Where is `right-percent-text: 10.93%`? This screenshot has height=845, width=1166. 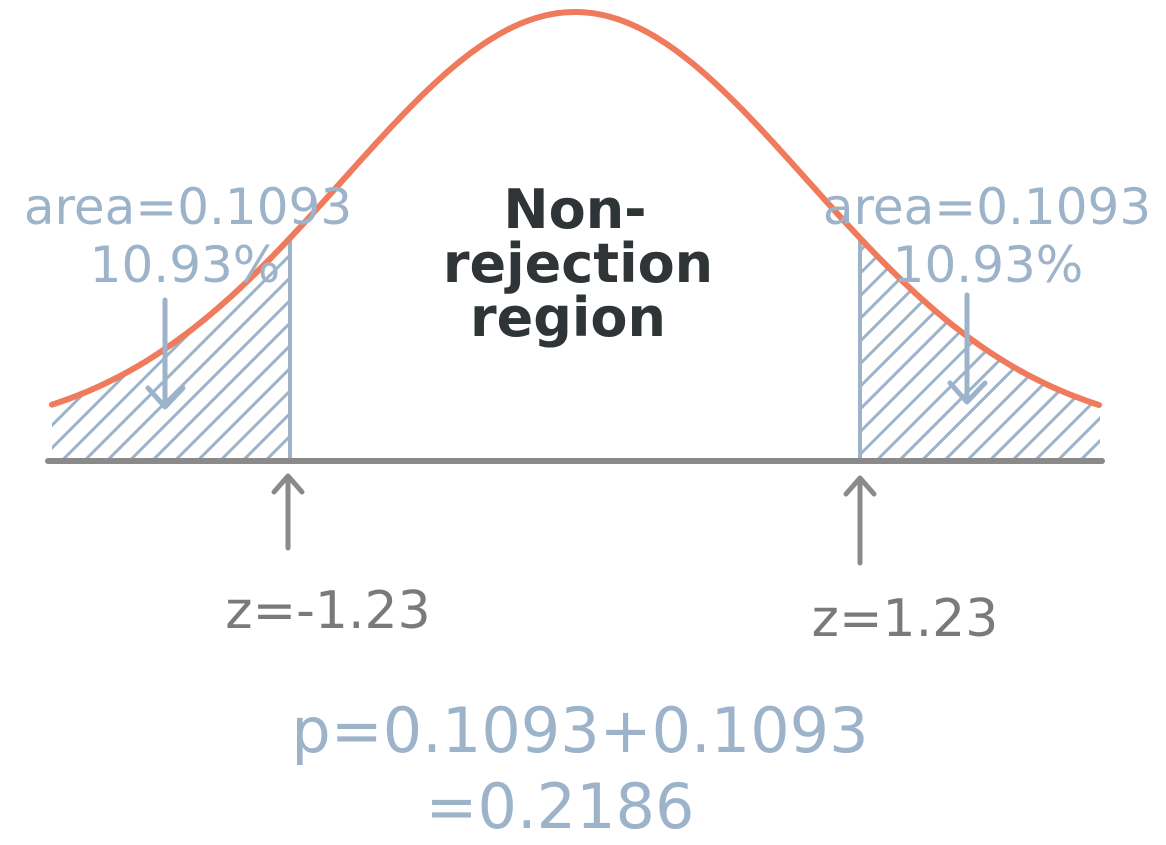
right-percent-text: 10.93% is located at coordinates (988, 265).